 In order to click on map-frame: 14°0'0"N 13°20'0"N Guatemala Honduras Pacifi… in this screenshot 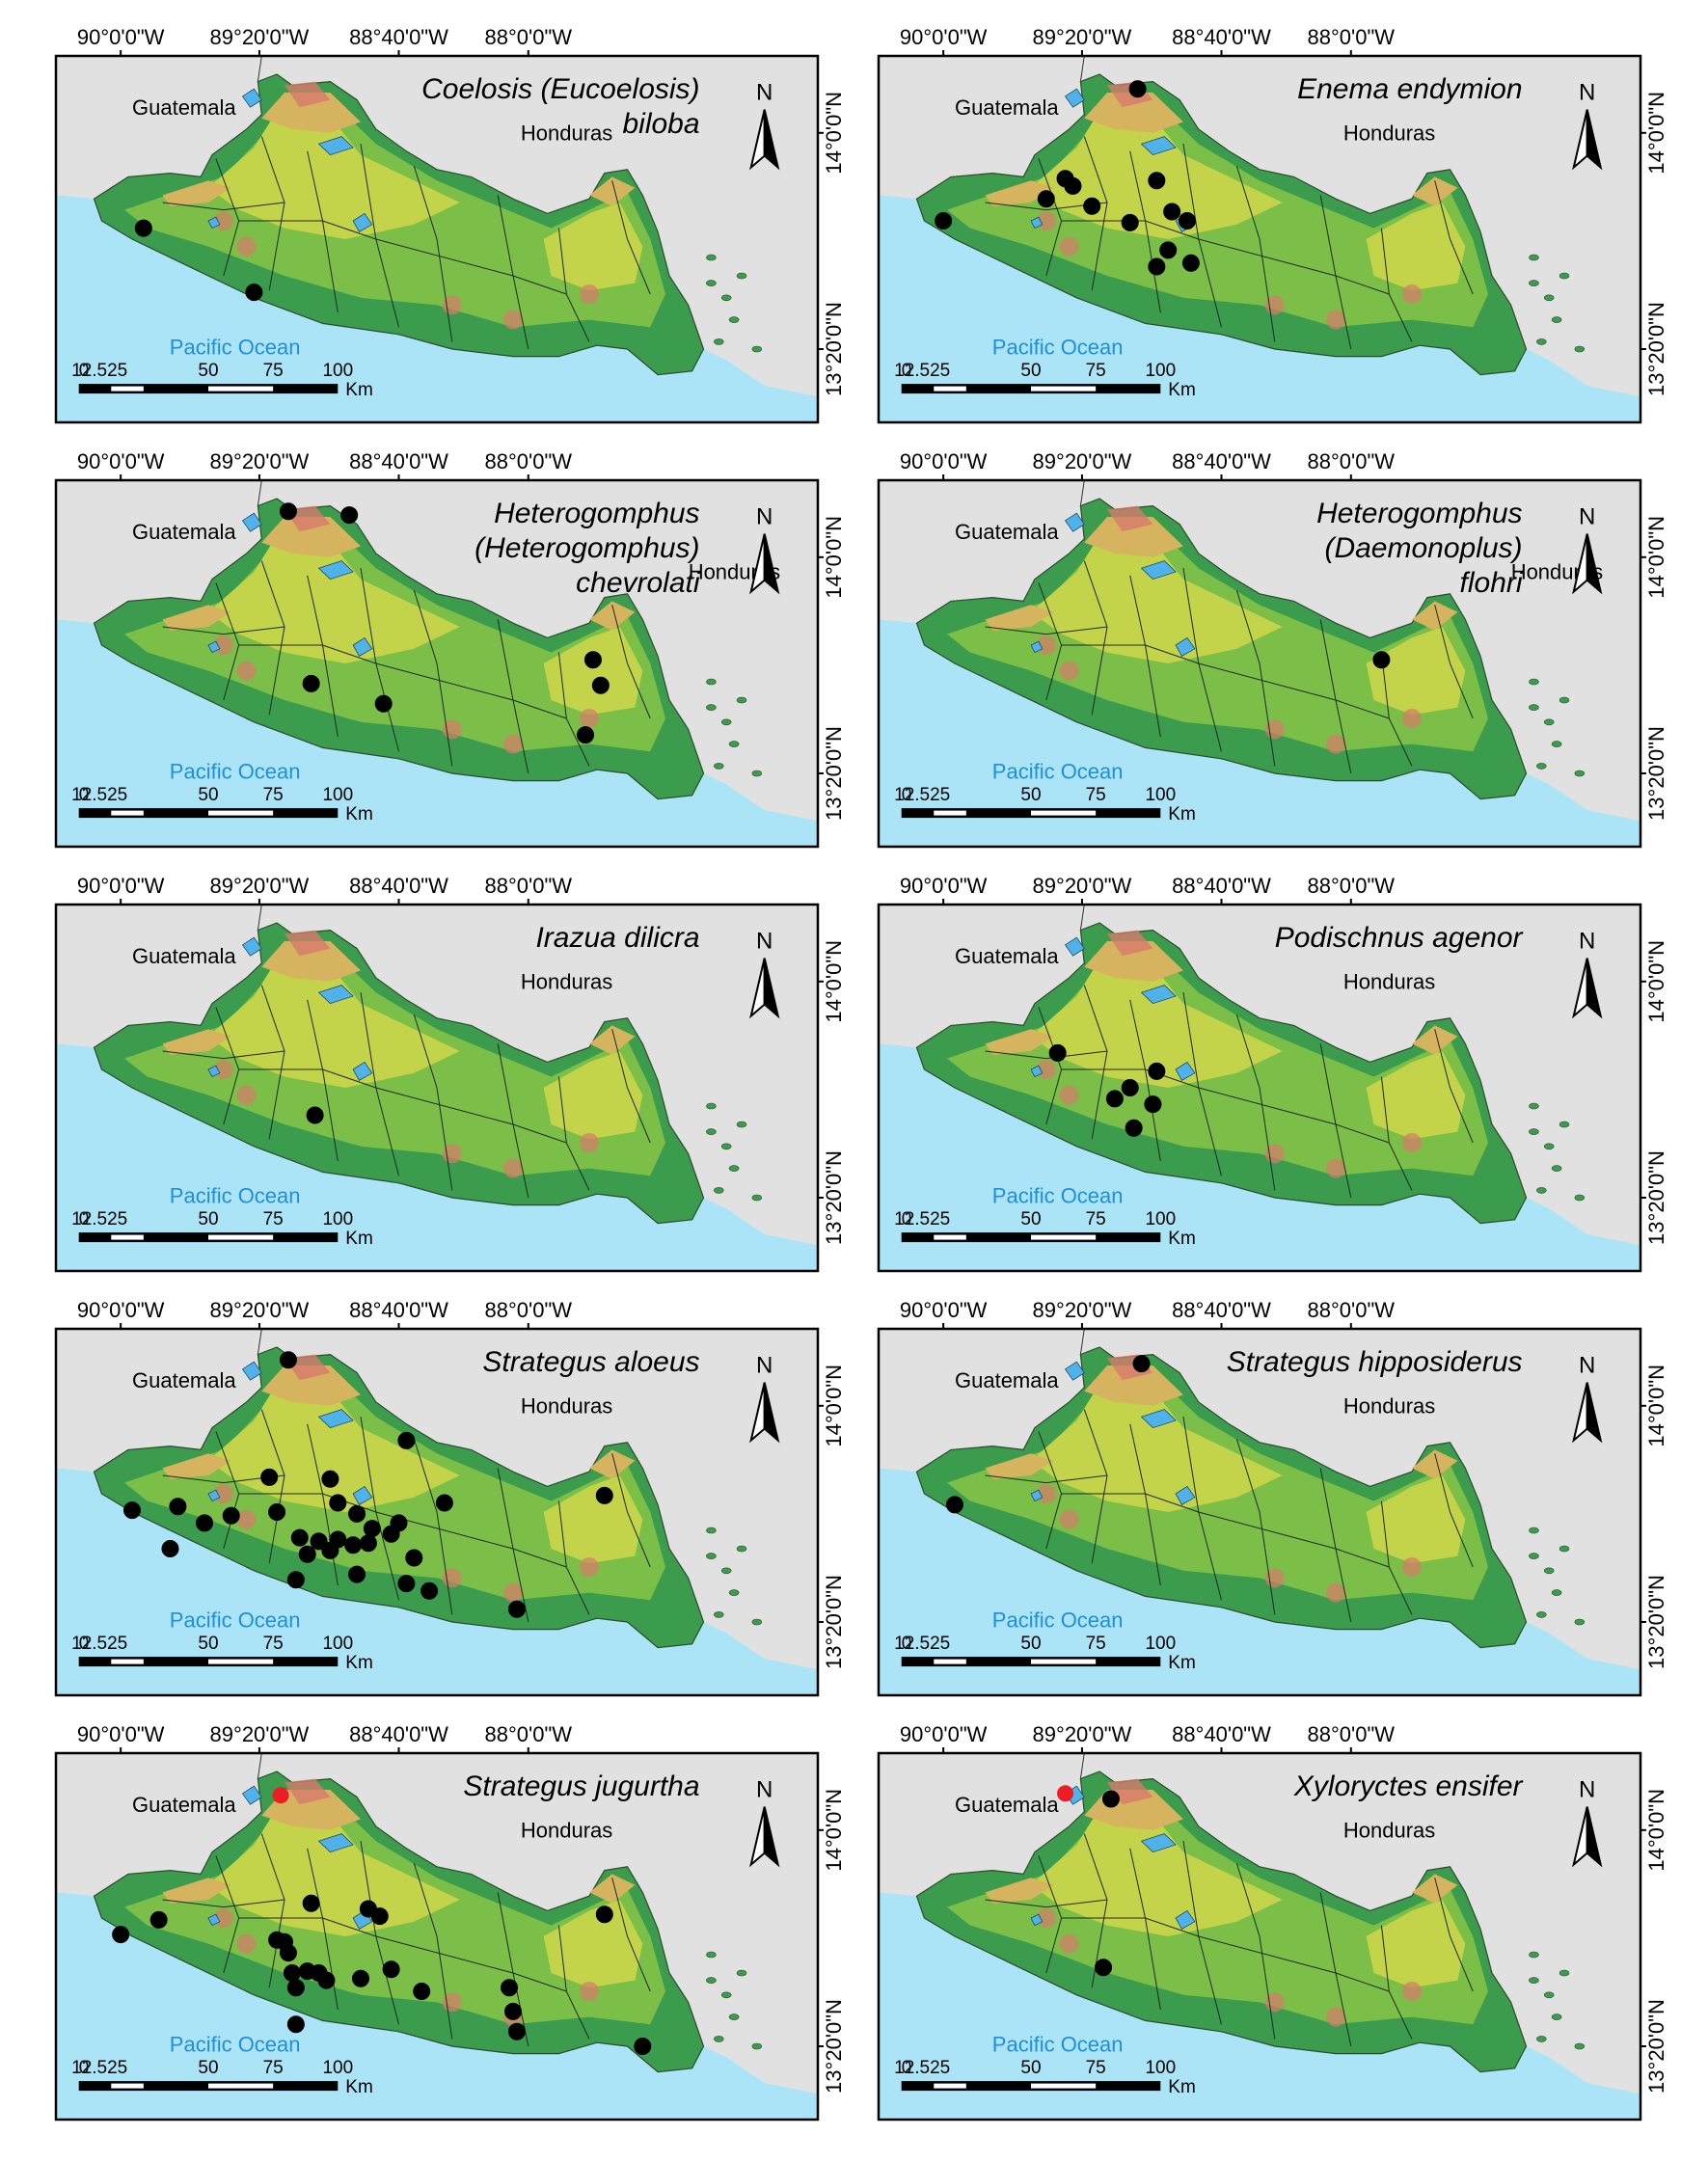, I will do `click(450, 239)`.